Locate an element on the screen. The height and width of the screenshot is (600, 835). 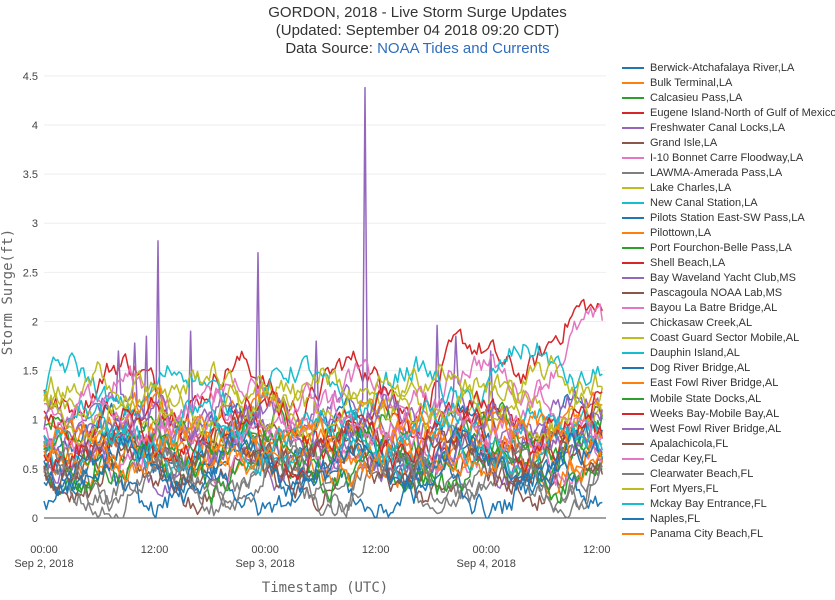
legend-item: Chickasaw Creek,AL is located at coordinates (728, 323).